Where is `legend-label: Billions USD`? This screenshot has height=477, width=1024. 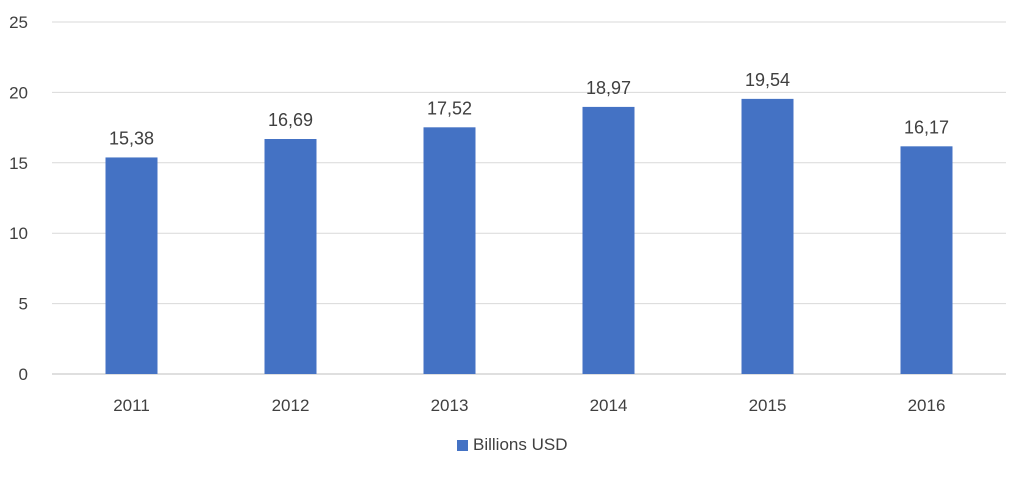 legend-label: Billions USD is located at coordinates (520, 444).